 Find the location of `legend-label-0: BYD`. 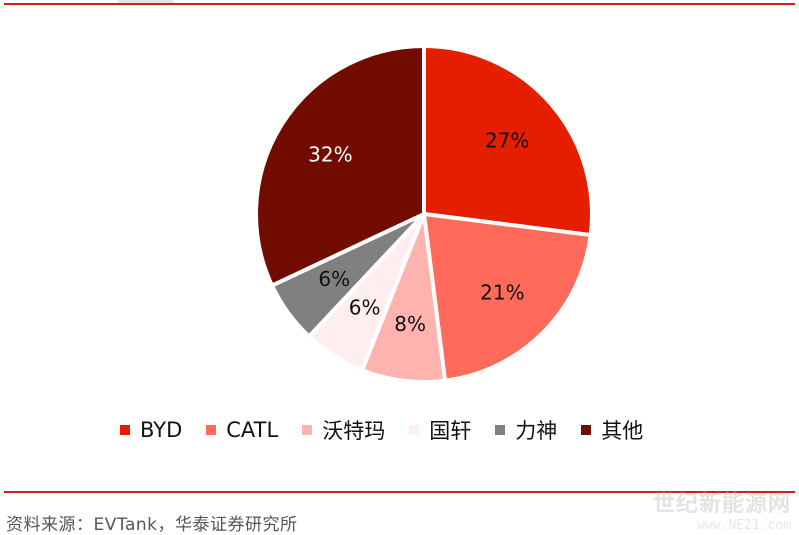

legend-label-0: BYD is located at coordinates (161, 430).